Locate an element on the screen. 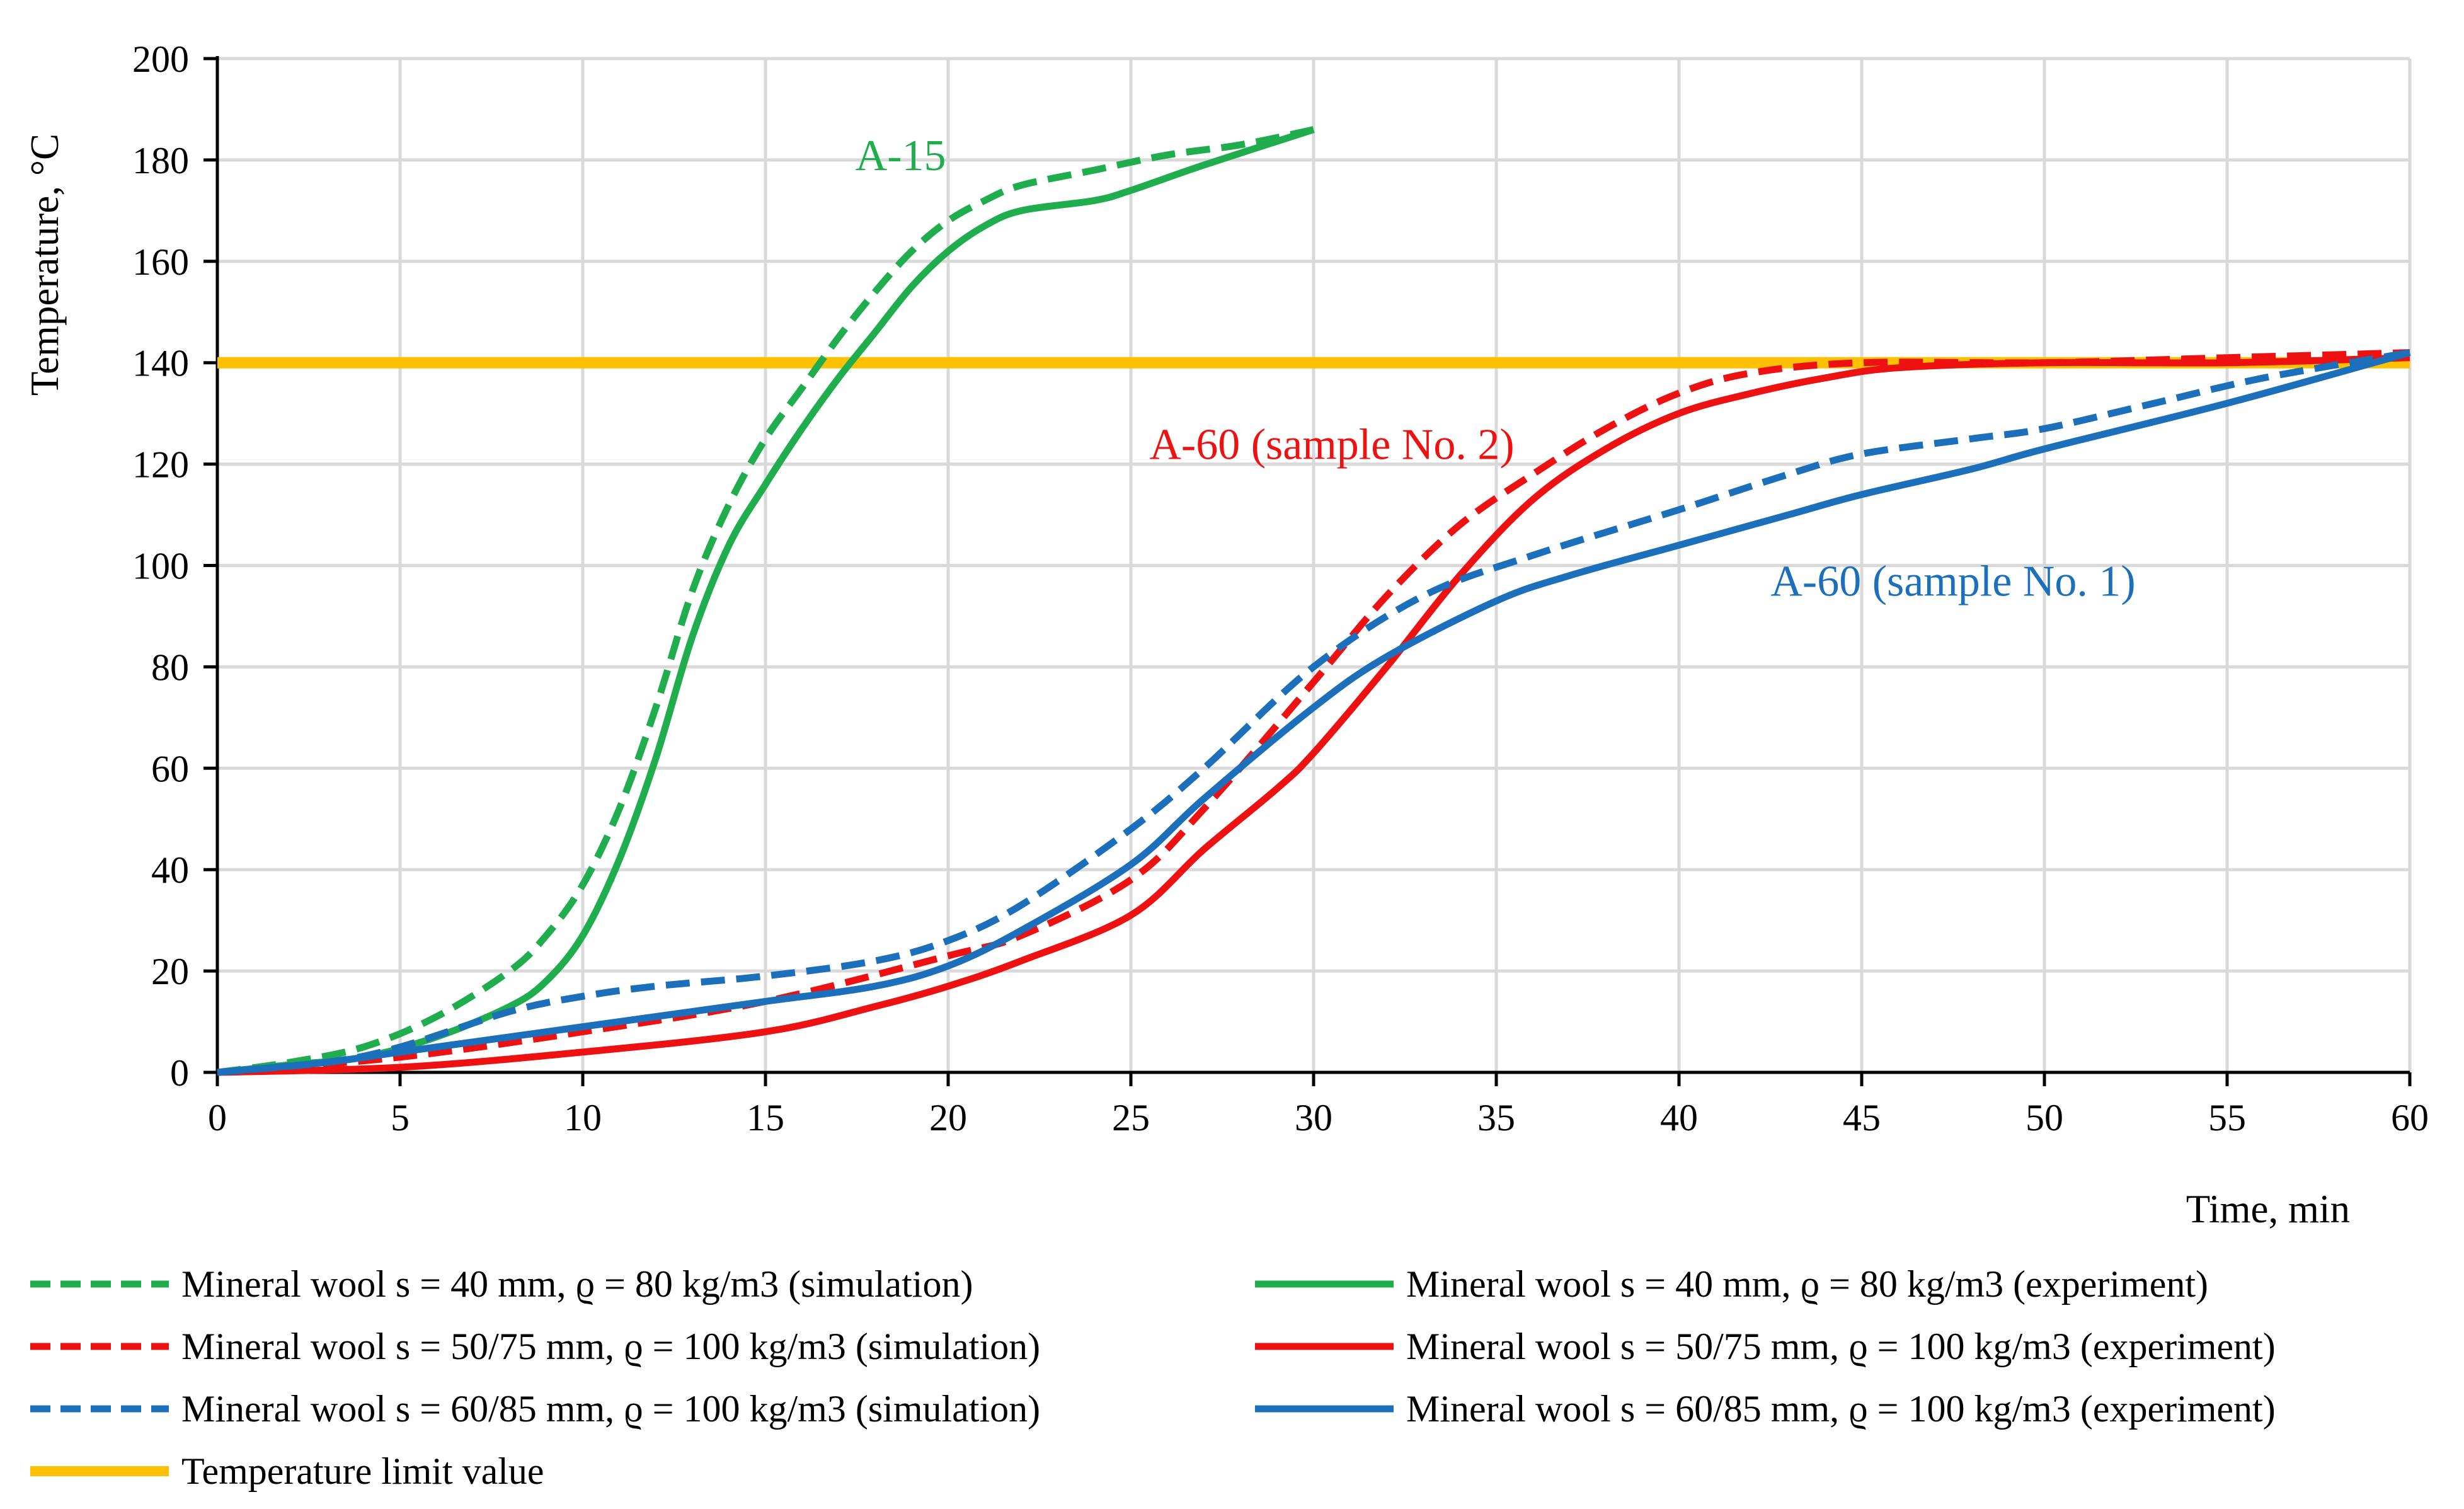 The width and height of the screenshot is (2464, 1509). x-tick-label: 45 is located at coordinates (1862, 1118).